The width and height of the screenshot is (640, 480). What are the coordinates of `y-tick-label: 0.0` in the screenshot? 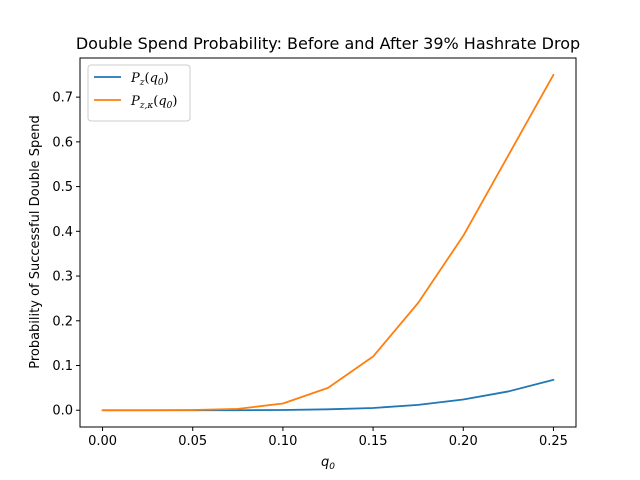 It's located at (62, 411).